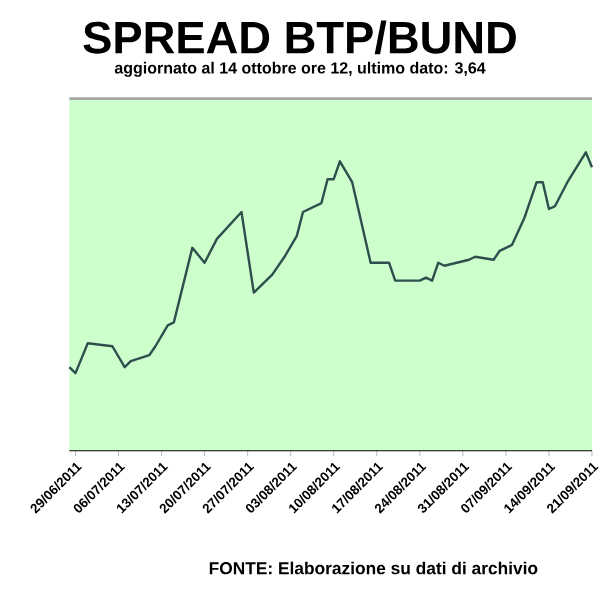  Describe the element at coordinates (373, 568) in the screenshot. I see `source-note: FONTE: Elaborazione su dati di archivio` at that location.